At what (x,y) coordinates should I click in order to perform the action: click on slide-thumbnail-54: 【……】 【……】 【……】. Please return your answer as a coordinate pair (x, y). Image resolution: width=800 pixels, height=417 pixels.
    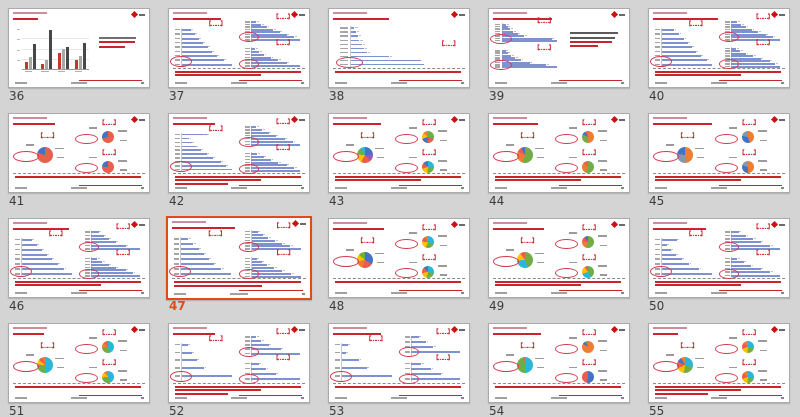
    Looking at the image, I should click on (559, 363).